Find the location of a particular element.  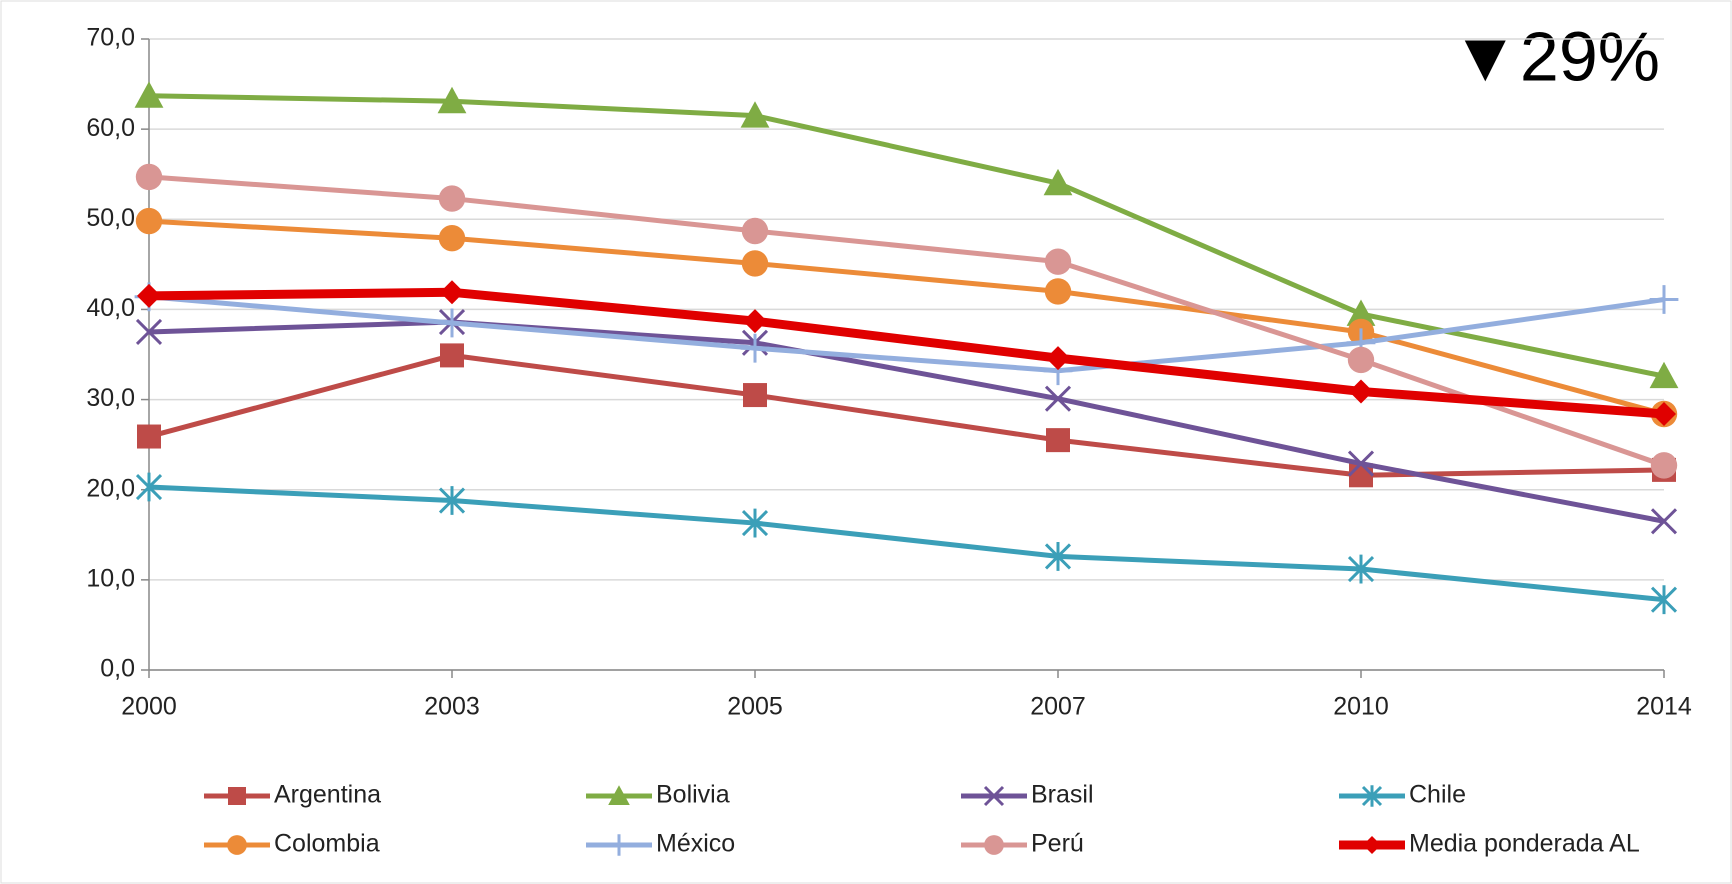

y-tick-label: 60,0 is located at coordinates (110, 128).